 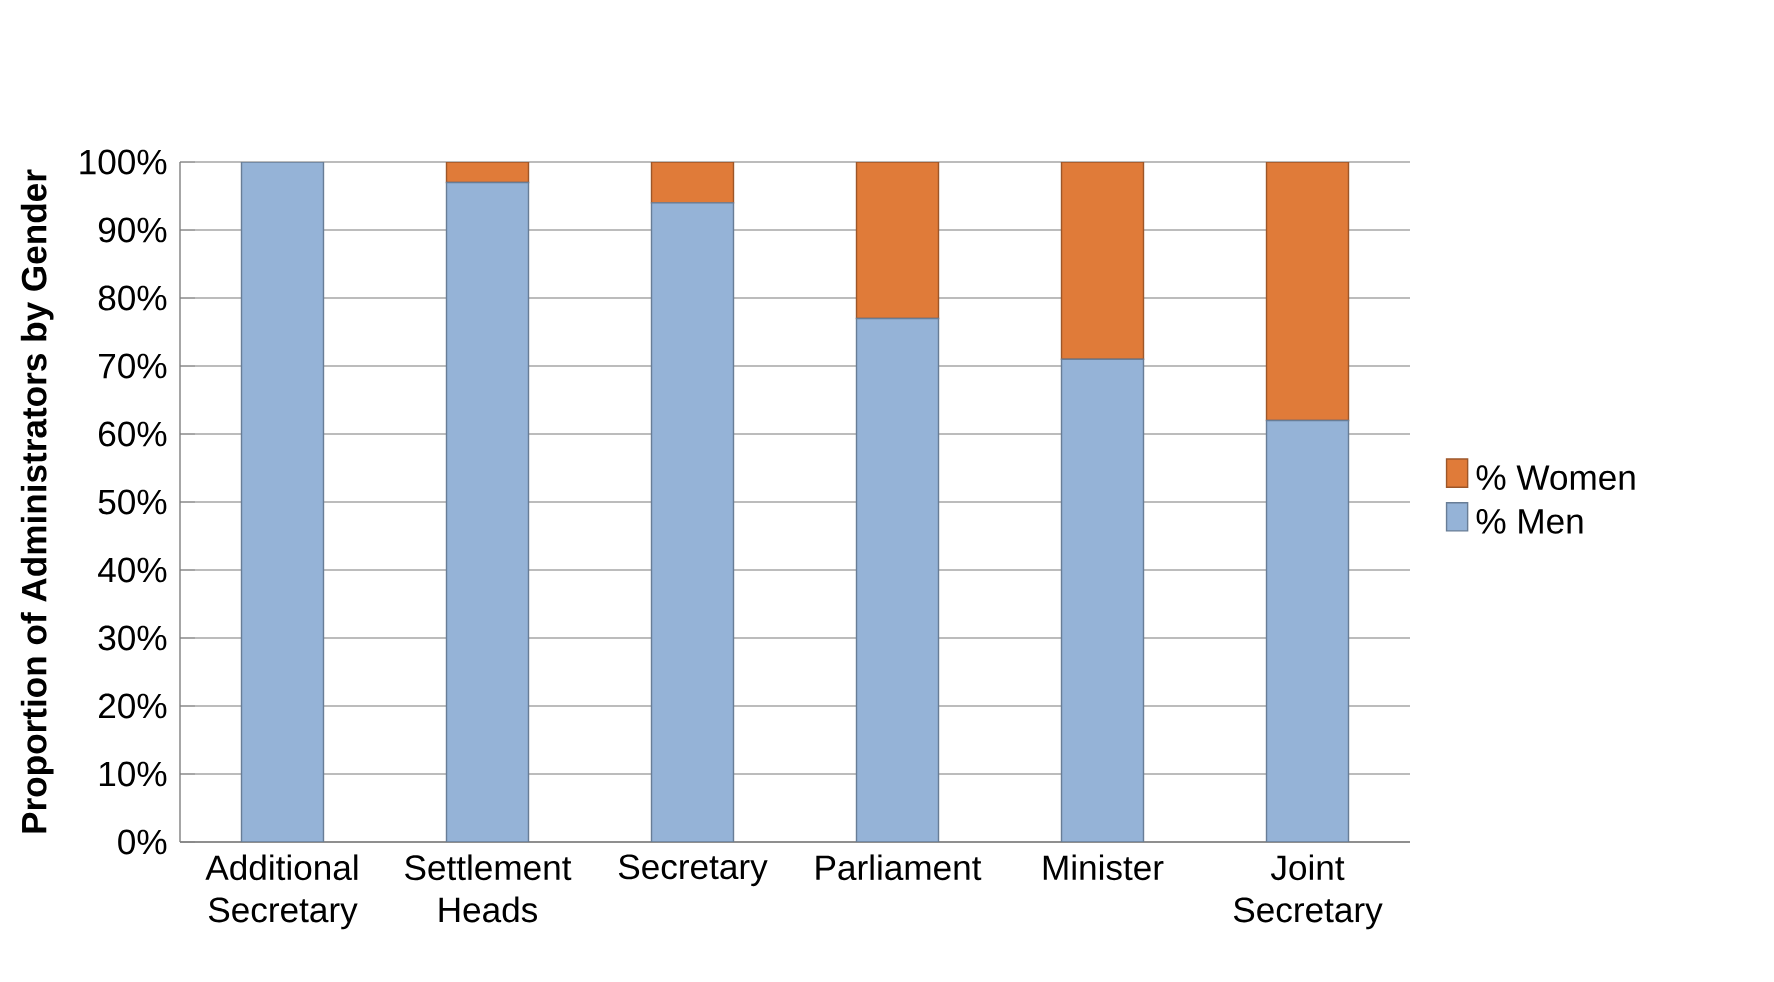 I want to click on y-tick-label: 80%, so click(x=132, y=298).